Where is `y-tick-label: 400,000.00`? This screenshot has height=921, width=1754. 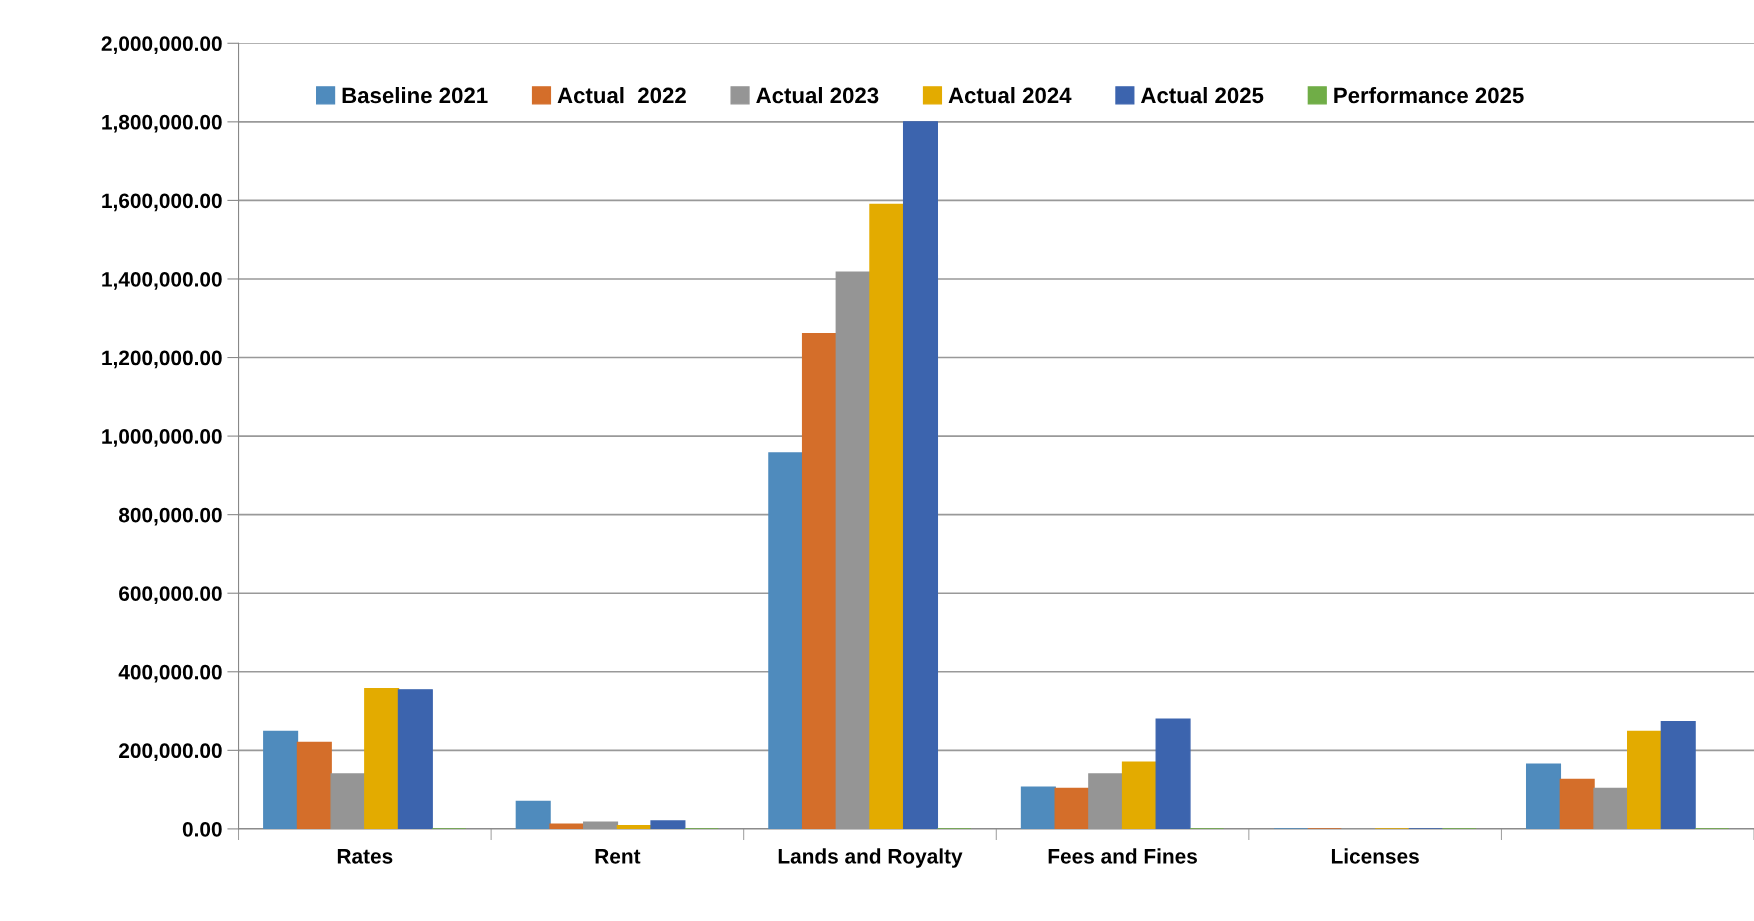 y-tick-label: 400,000.00 is located at coordinates (170, 673).